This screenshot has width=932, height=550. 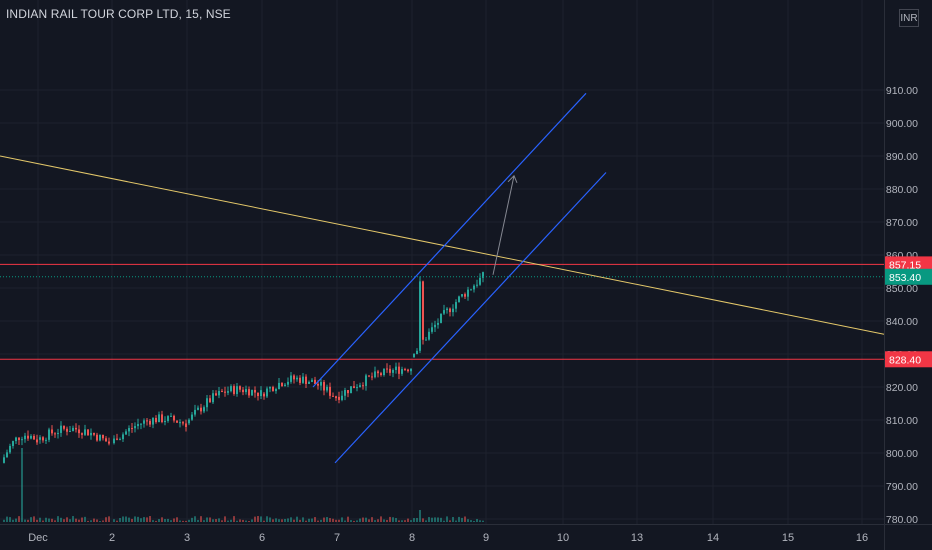 I want to click on currency-label: INR, so click(x=909, y=18).